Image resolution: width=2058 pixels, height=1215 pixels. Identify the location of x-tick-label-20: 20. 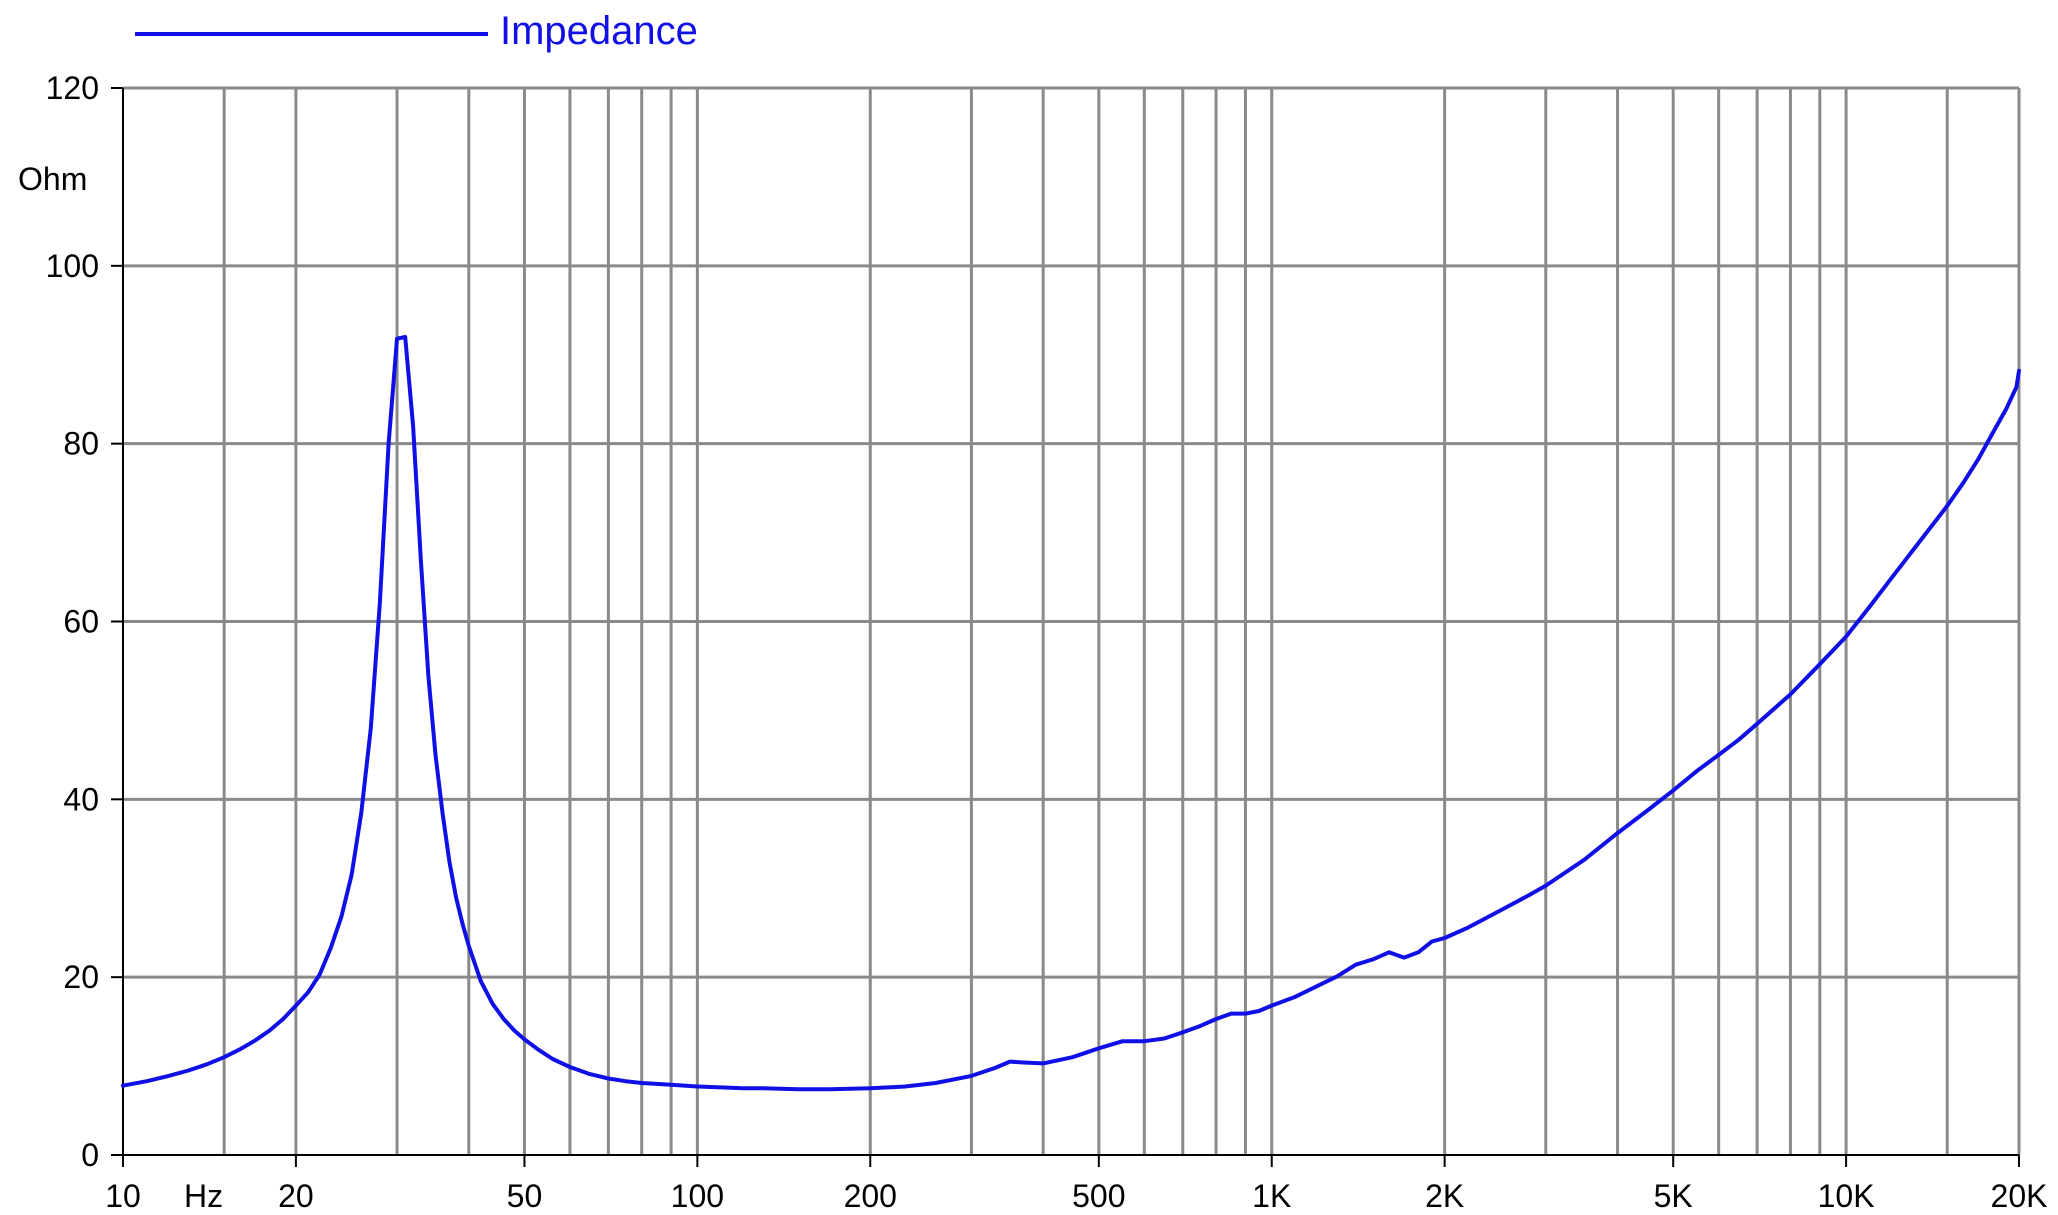
(296, 1196).